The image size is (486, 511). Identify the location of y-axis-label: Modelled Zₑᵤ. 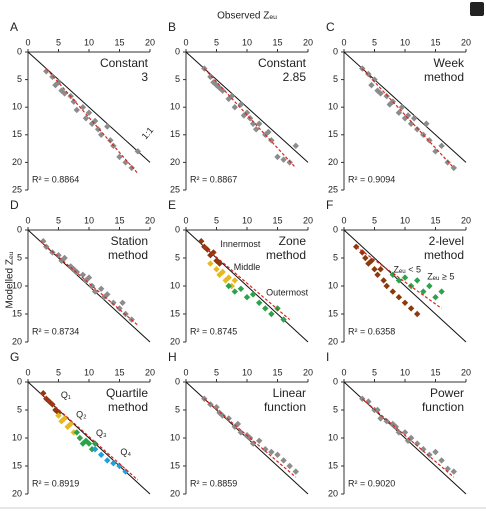
(10, 279).